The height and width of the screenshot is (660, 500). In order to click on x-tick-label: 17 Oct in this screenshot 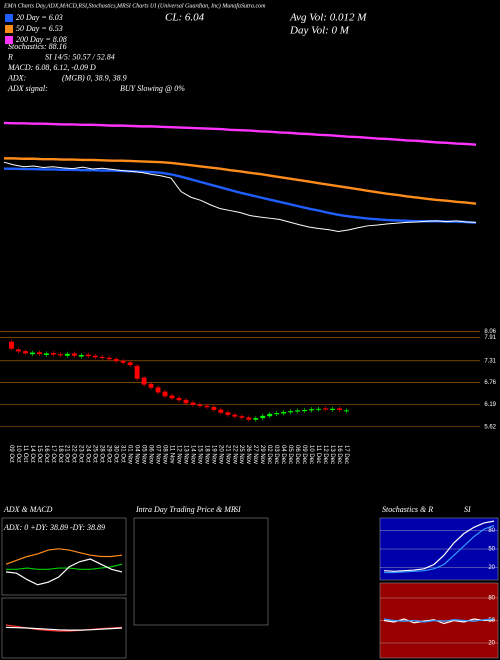, I will do `click(53, 454)`.